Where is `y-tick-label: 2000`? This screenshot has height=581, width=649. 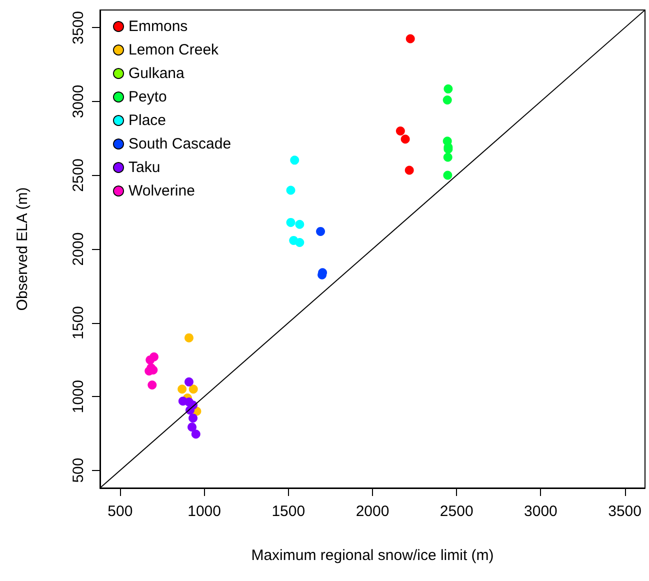 y-tick-label: 2000 is located at coordinates (78, 249).